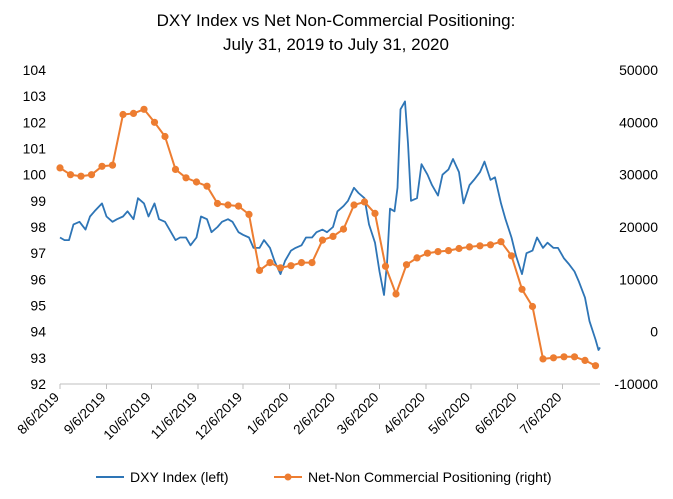 The height and width of the screenshot is (499, 673). Describe the element at coordinates (358, 414) in the screenshot. I see `x-tick-label: 3/6/2020` at that location.